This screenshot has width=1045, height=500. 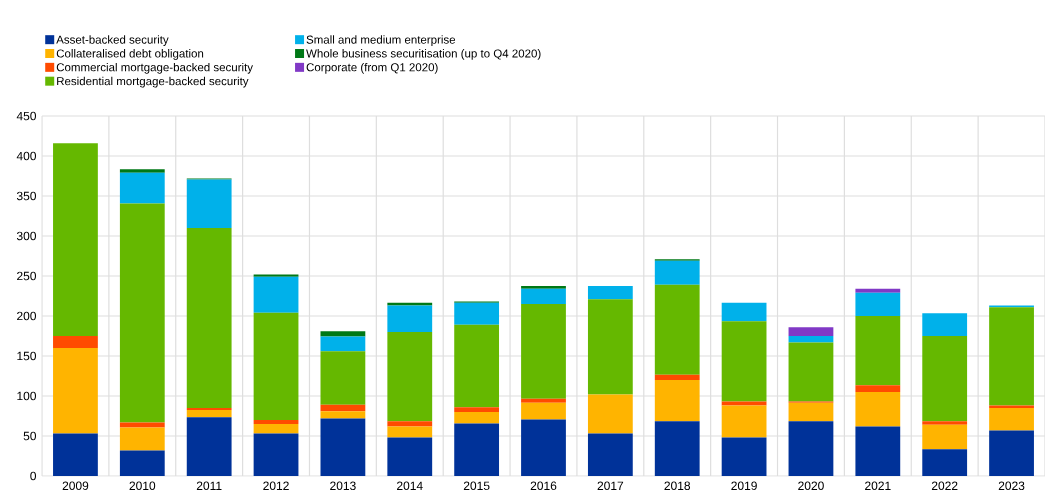 I want to click on legend-label: Collateralised debt obligation, so click(x=130, y=54).